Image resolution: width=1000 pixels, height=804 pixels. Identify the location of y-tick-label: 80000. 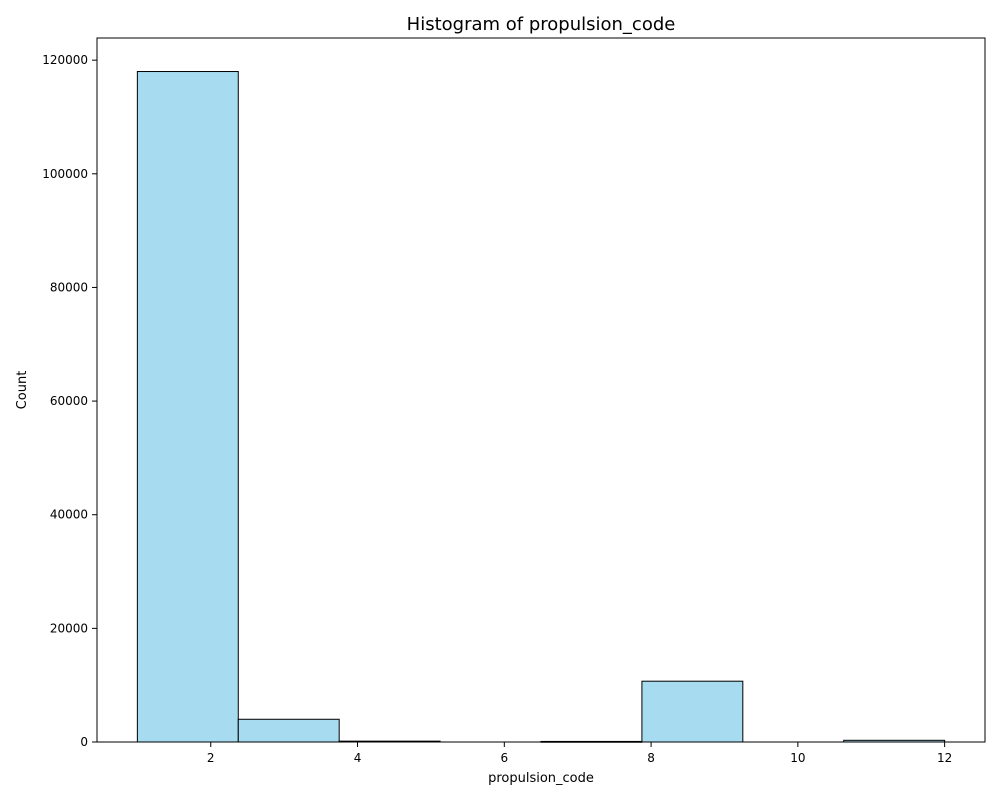
(69, 287).